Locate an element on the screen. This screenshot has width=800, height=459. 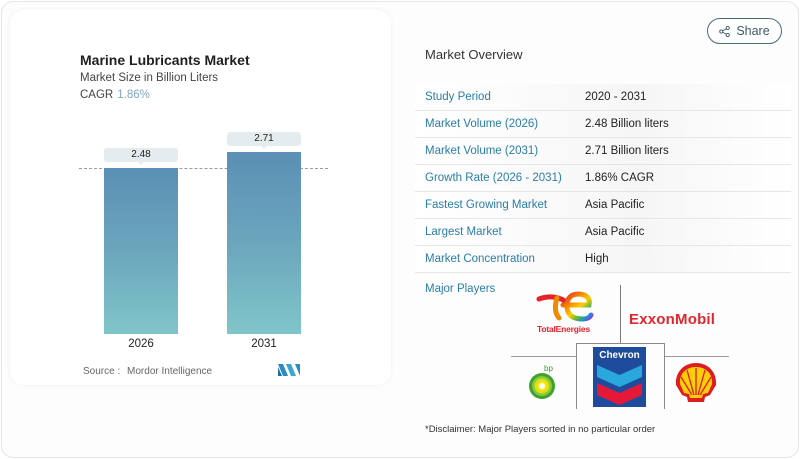
row-key: Market Volume (2031) is located at coordinates (482, 151).